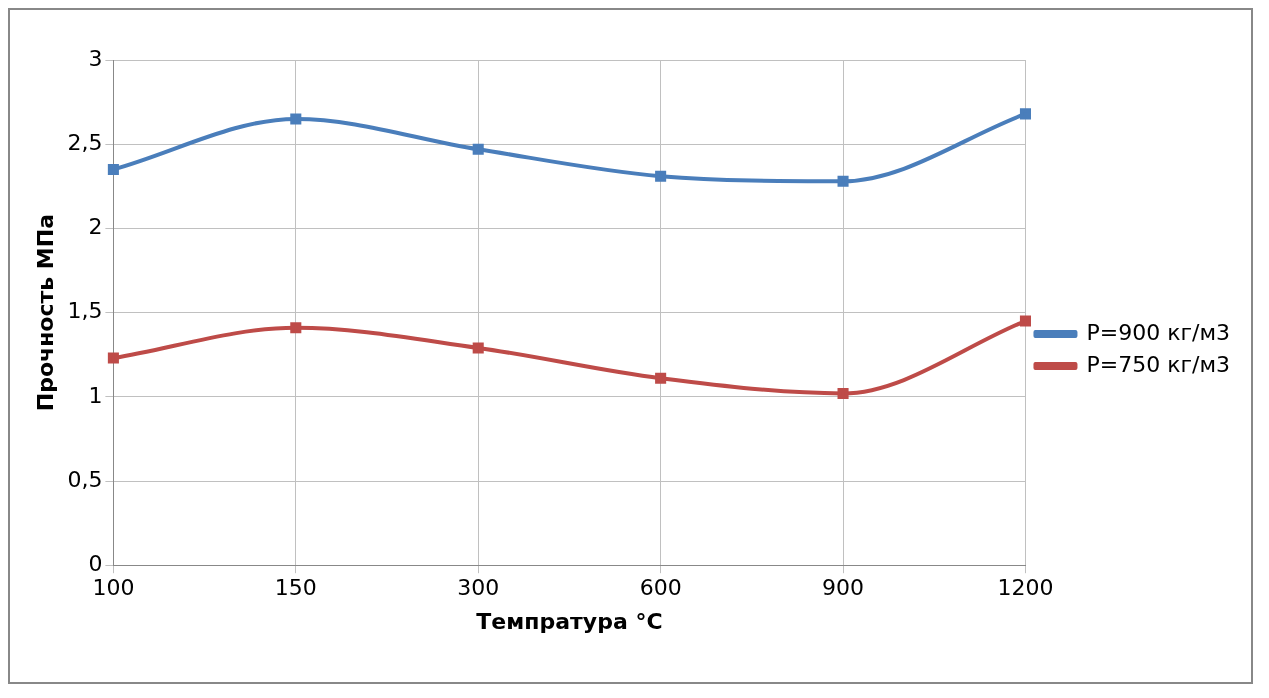  I want to click on y-tick-label: 3, so click(95, 58).